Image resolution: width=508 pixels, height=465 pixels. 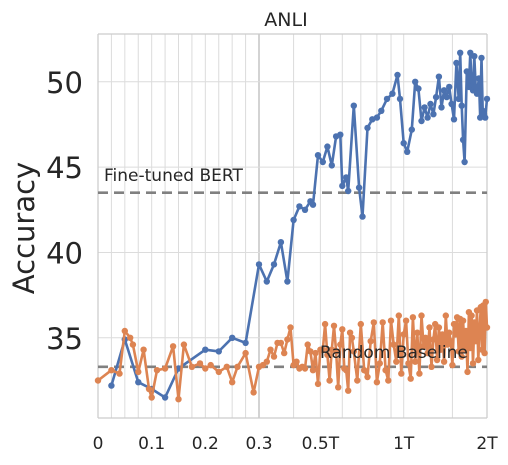 I want to click on y-tick-label: 45, so click(x=64, y=168).